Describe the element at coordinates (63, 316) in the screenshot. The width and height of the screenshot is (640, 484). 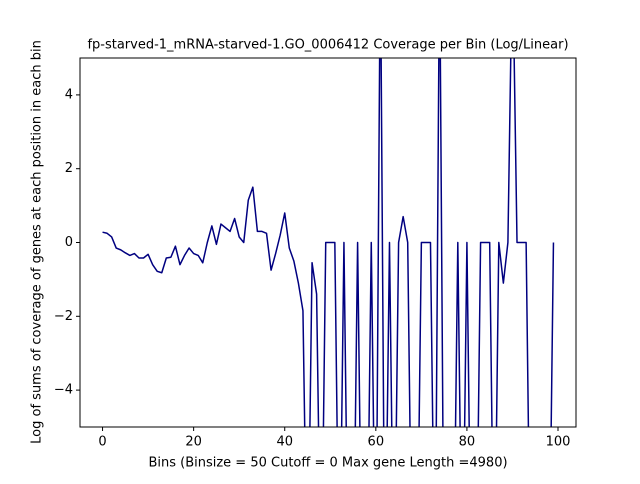
I see `y-tick-label: −2` at that location.